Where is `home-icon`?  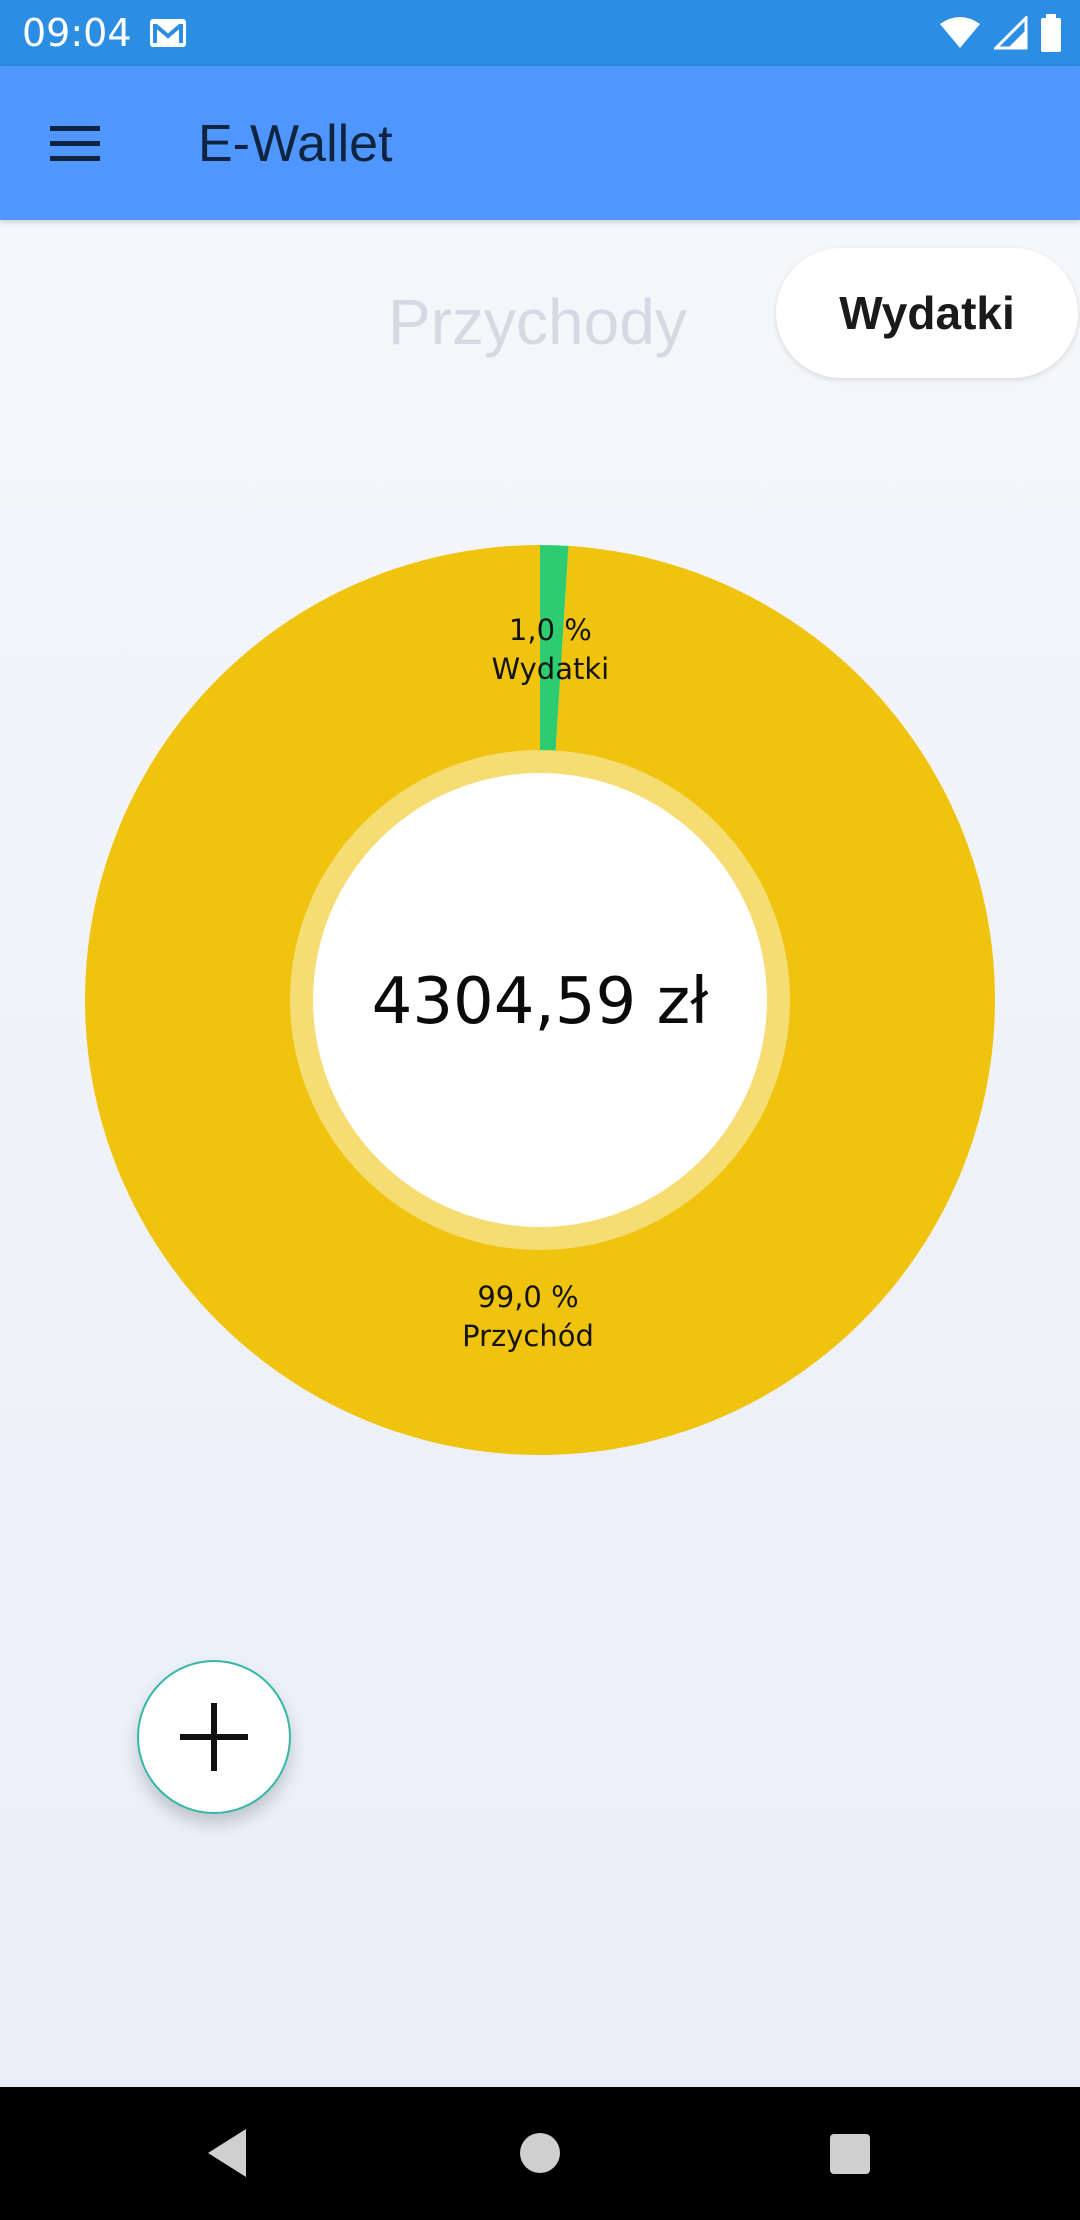 home-icon is located at coordinates (540, 2153).